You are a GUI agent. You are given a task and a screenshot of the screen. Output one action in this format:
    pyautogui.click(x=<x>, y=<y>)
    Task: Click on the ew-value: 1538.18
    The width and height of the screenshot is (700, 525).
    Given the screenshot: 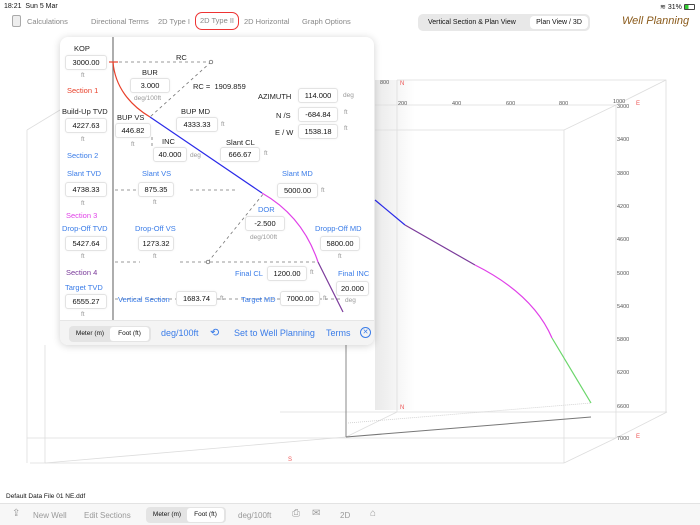 What is the action you would take?
    pyautogui.click(x=318, y=131)
    